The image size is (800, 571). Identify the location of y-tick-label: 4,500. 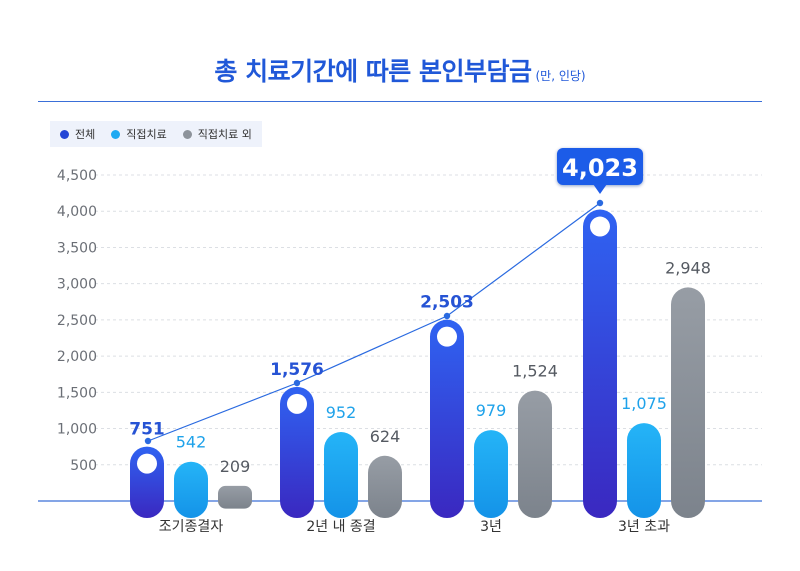
(77, 176).